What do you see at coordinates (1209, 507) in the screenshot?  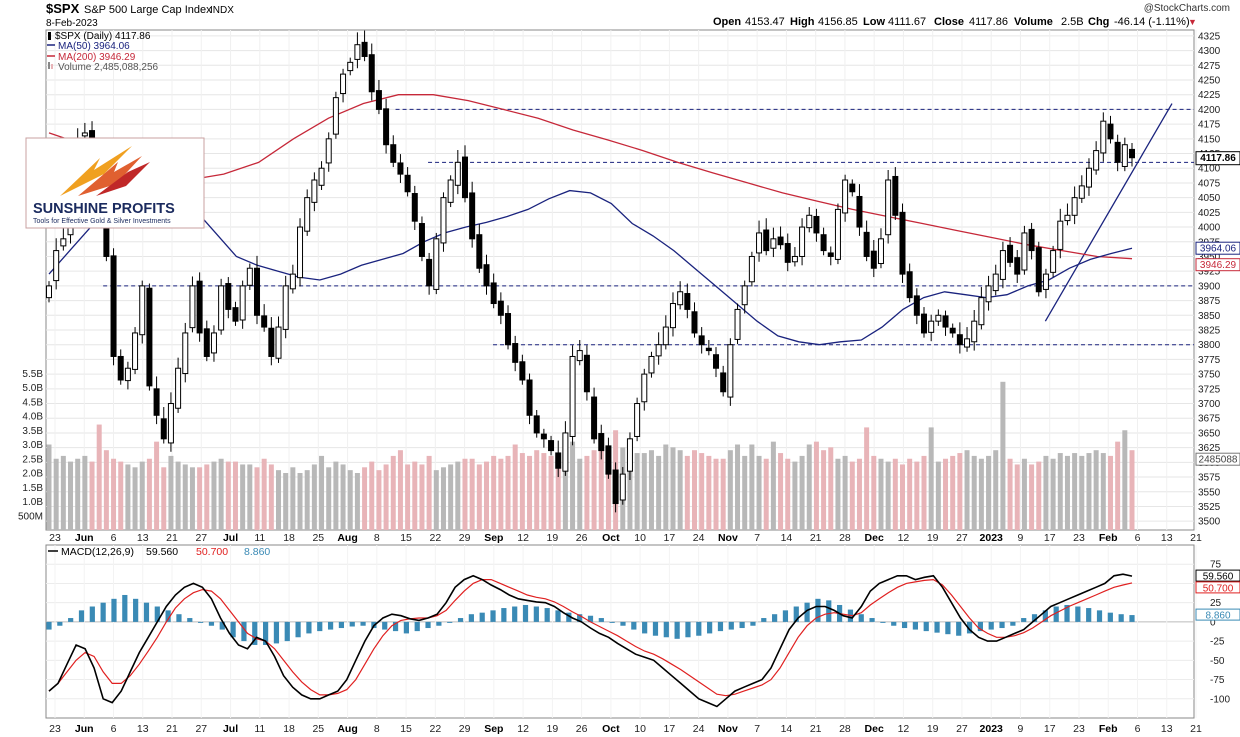 I see `price-tick-label: 3525` at bounding box center [1209, 507].